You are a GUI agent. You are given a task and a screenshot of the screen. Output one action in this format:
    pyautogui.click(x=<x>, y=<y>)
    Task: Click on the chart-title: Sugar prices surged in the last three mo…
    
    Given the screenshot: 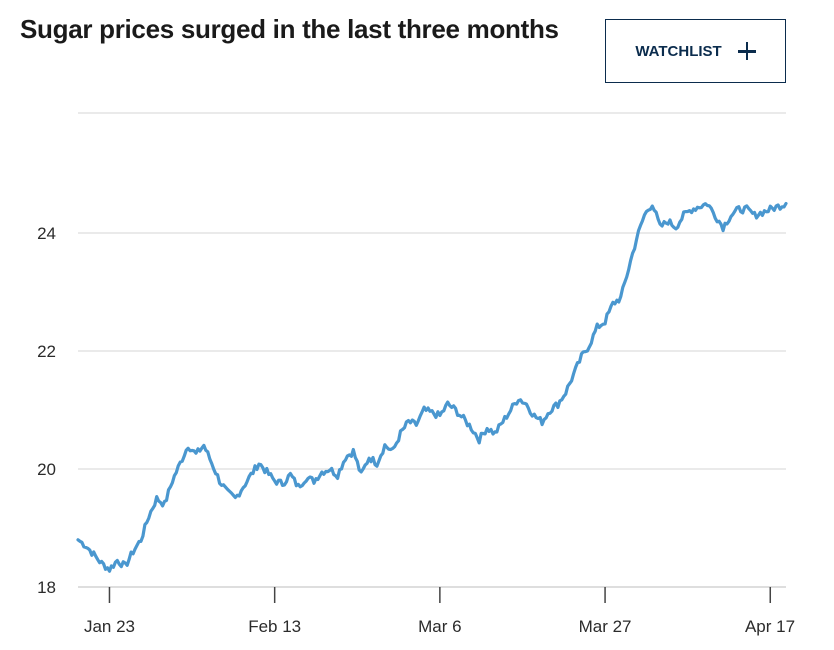 What is the action you would take?
    pyautogui.click(x=289, y=29)
    